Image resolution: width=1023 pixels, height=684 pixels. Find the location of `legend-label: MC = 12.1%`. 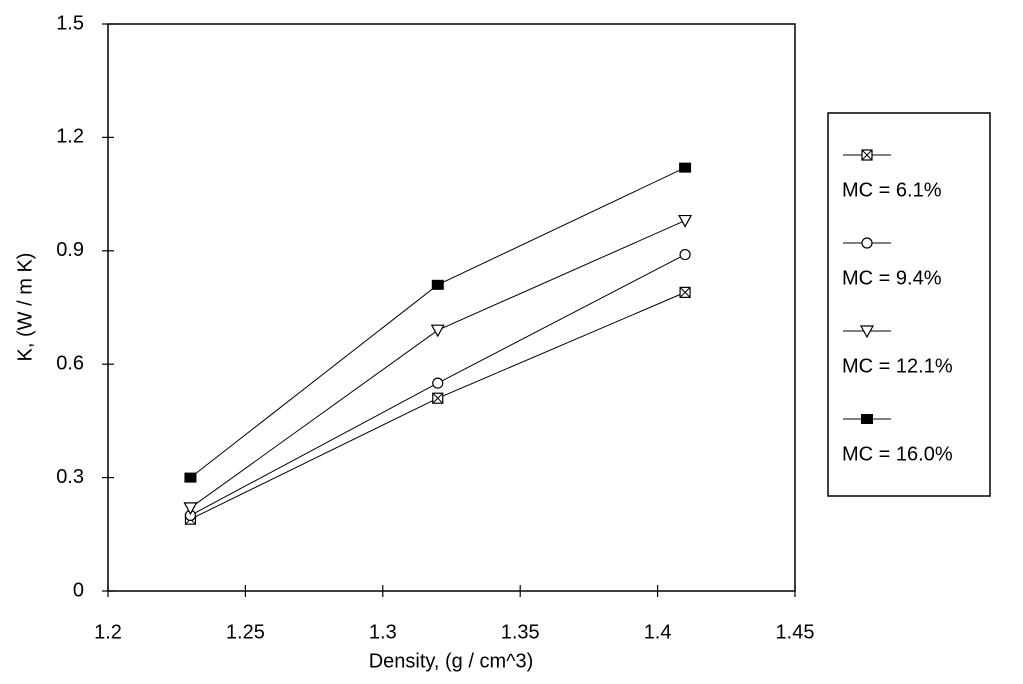

legend-label: MC = 12.1% is located at coordinates (897, 366).